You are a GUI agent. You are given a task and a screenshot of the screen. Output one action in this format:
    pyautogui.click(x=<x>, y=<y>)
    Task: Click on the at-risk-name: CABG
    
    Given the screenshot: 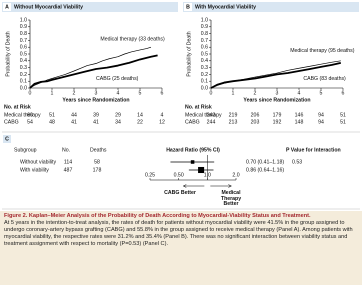 What is the action you would take?
    pyautogui.click(x=11, y=122)
    